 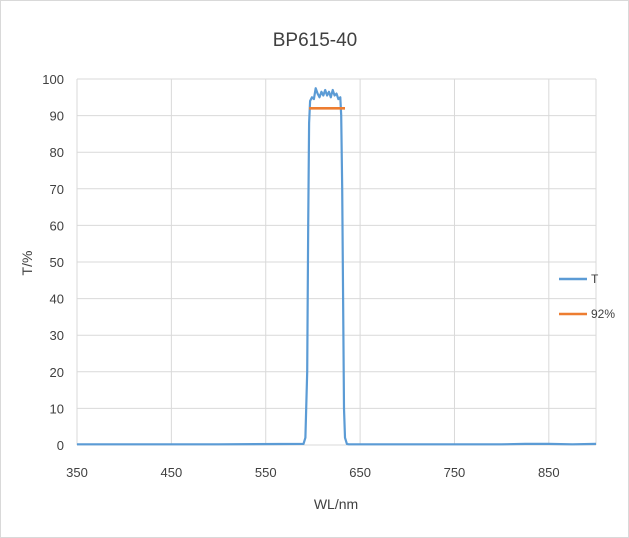 I want to click on y-tick-label: 30, so click(x=57, y=335).